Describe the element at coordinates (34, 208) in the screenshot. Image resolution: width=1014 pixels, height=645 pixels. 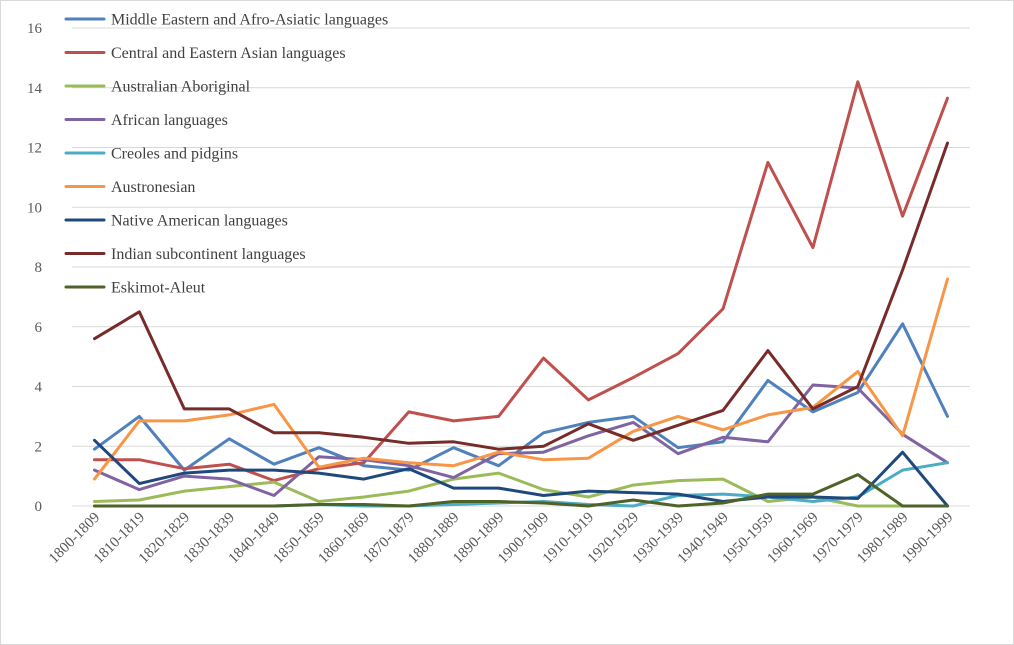
I see `y-tick-label: 10` at that location.